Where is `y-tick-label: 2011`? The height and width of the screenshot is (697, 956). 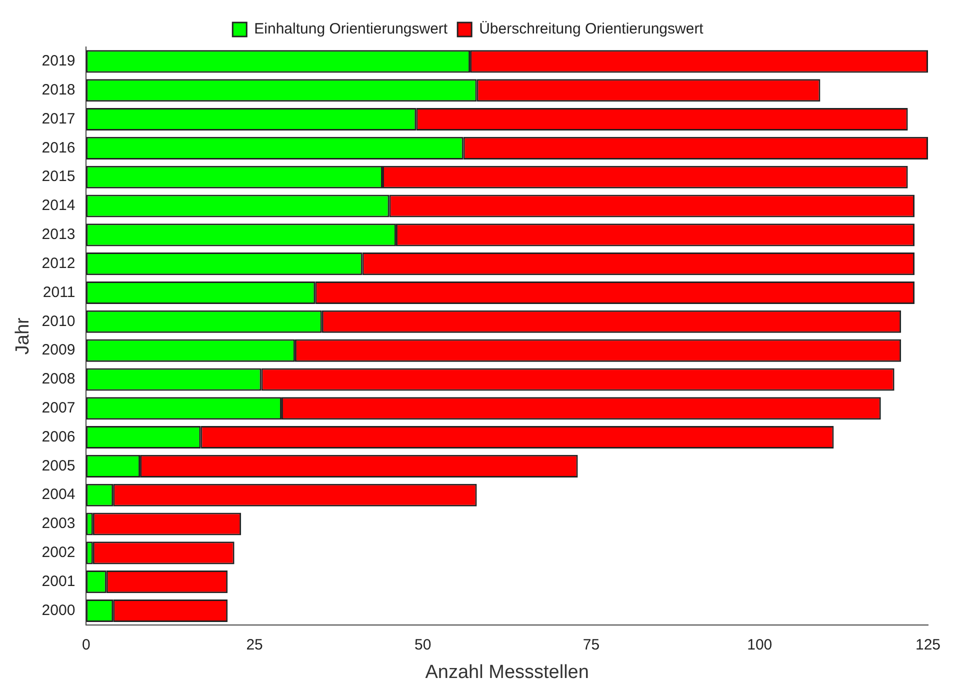
y-tick-label: 2011 is located at coordinates (59, 292).